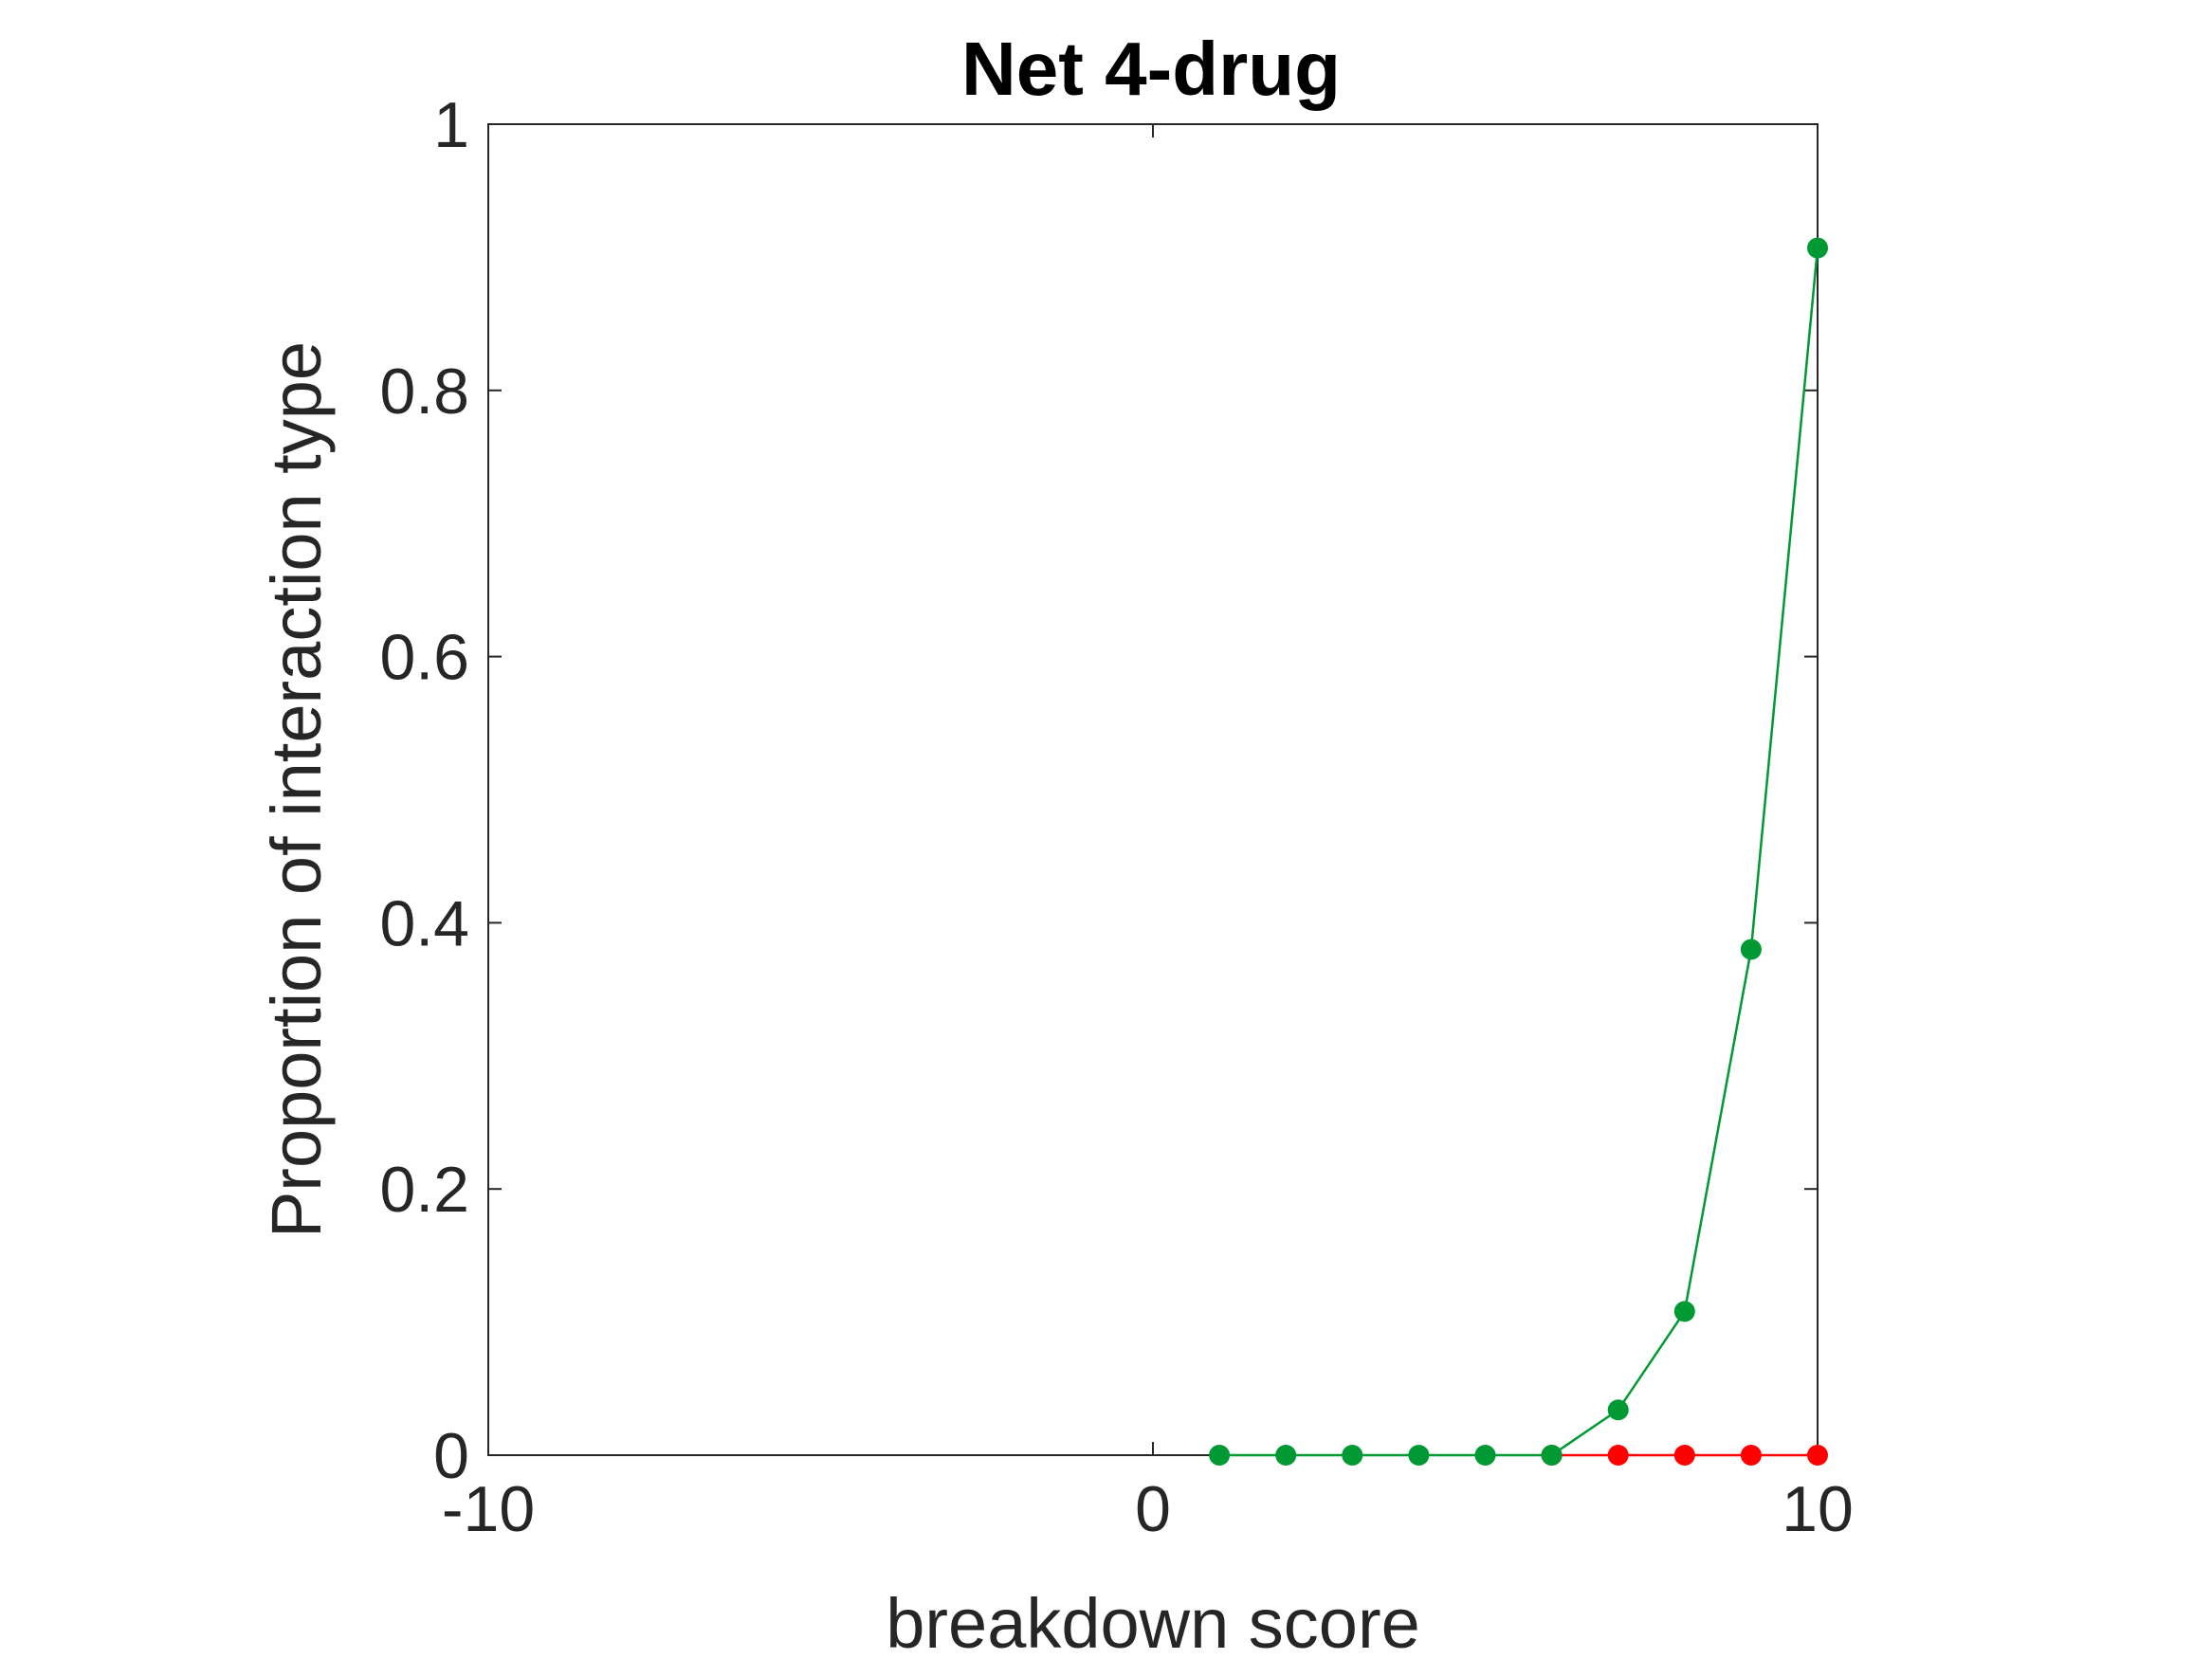 The width and height of the screenshot is (2212, 1659). Describe the element at coordinates (1153, 1509) in the screenshot. I see `x-tick-label: 0` at that location.